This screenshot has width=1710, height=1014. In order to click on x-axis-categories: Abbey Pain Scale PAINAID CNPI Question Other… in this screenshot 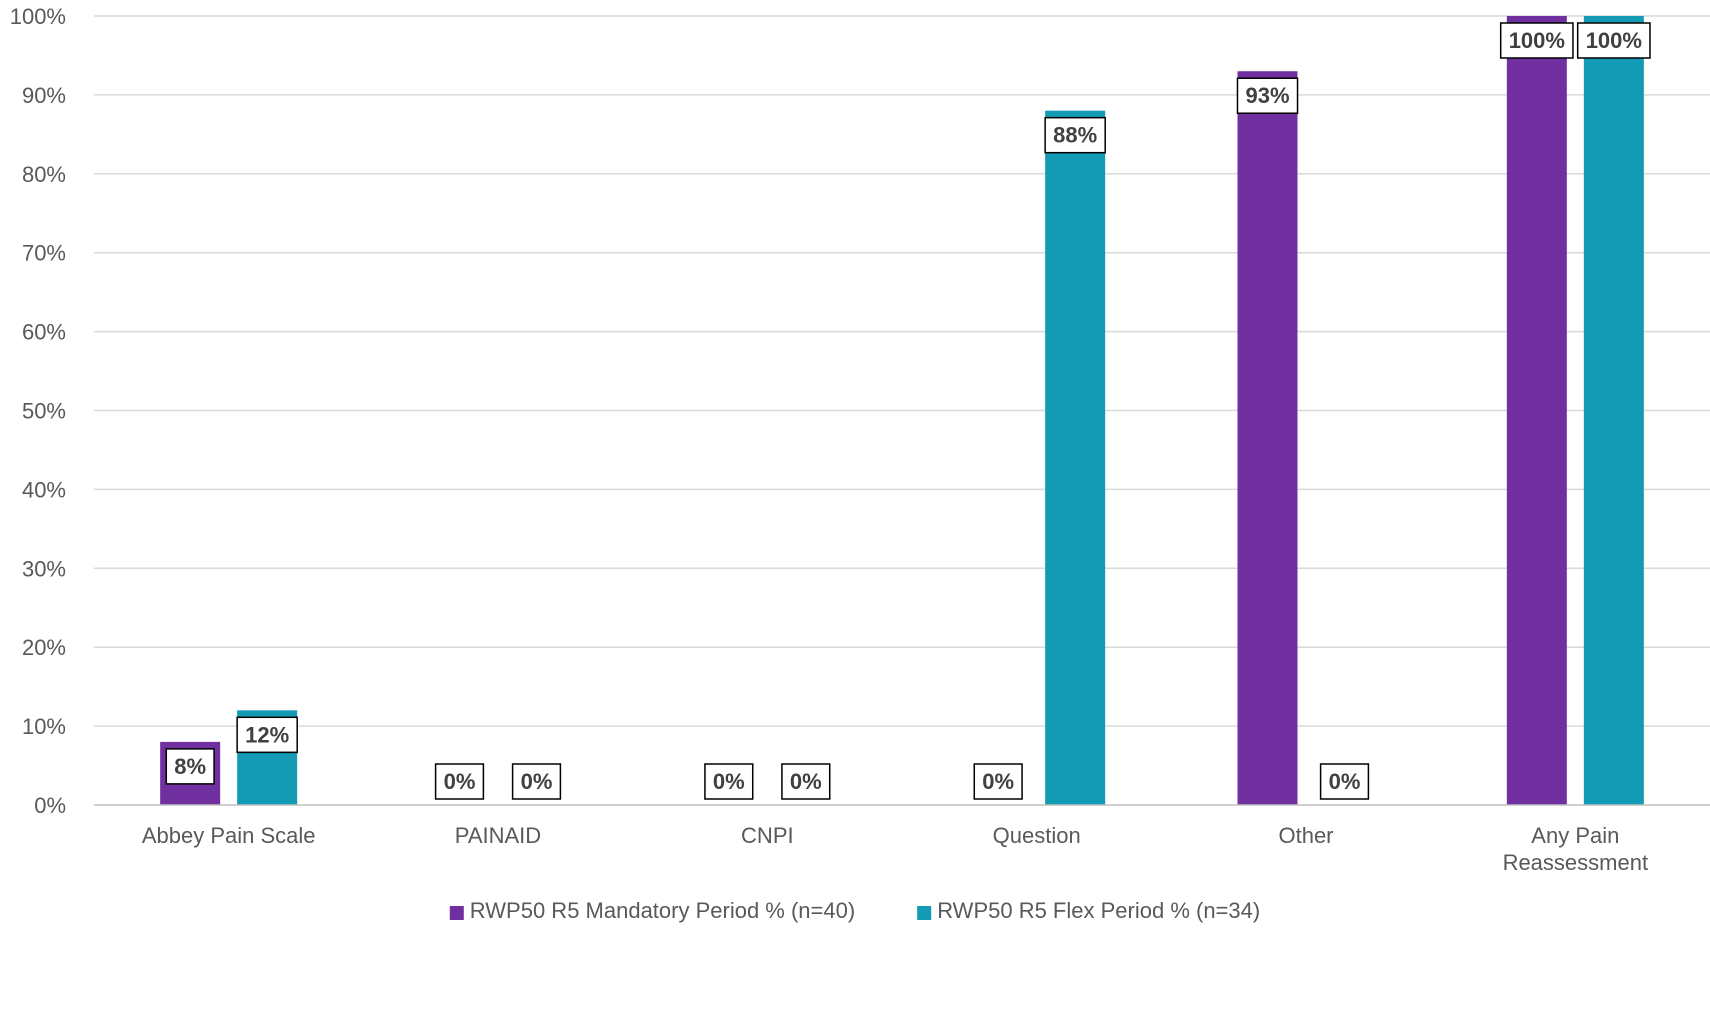, I will do `click(895, 849)`.